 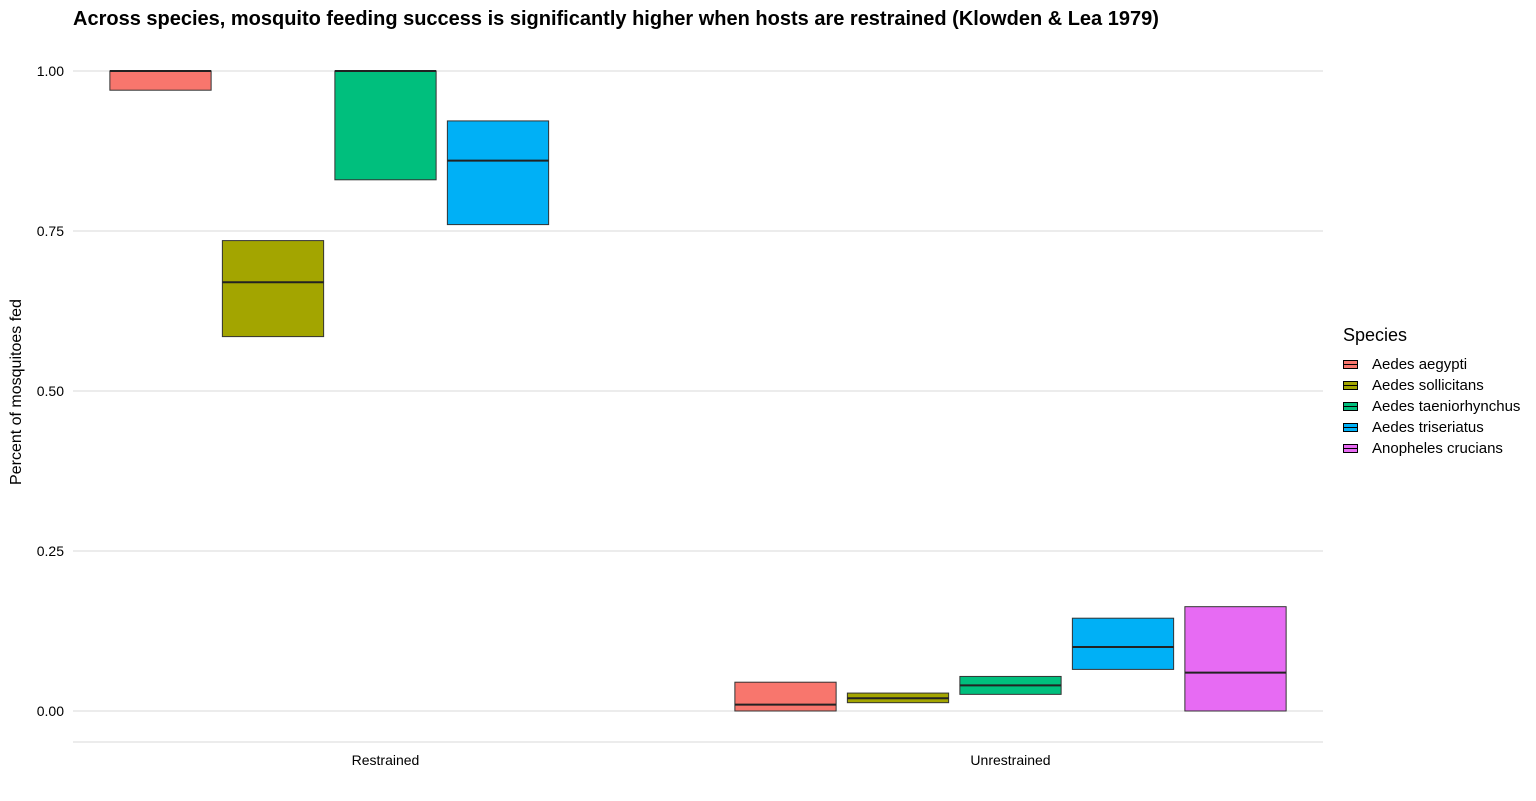 What do you see at coordinates (50, 711) in the screenshot?
I see `y-tick-label: 0.00` at bounding box center [50, 711].